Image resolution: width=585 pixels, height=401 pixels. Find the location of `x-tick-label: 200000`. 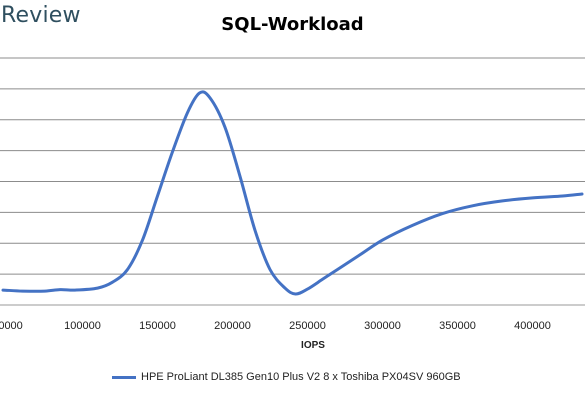

x-tick-label: 200000 is located at coordinates (232, 326).